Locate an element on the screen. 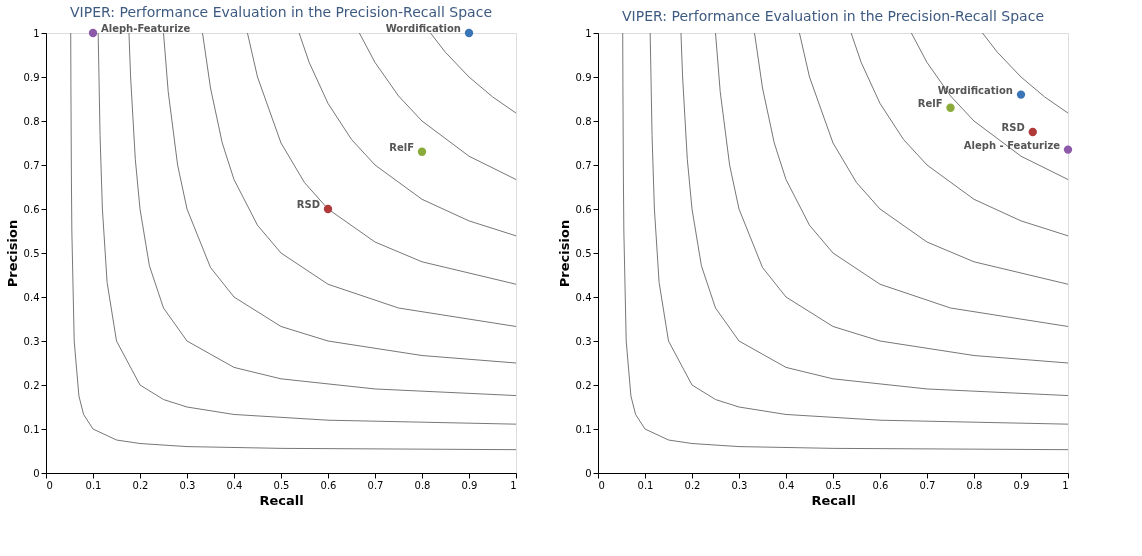 Image resolution: width=1142 pixels, height=556 pixels. series-label: Aleph - Featurize is located at coordinates (1012, 145).